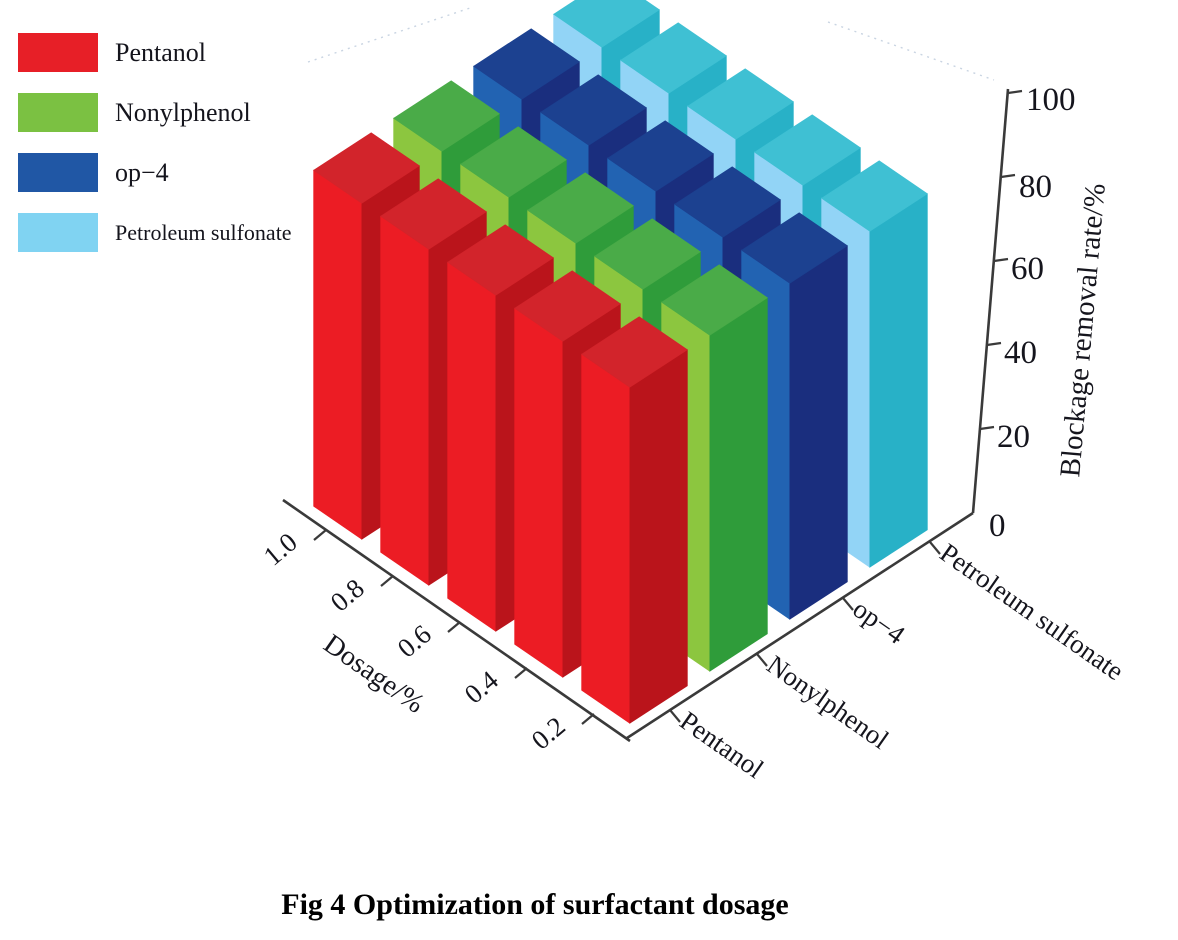  I want to click on depth-tick-label: Pentanol, so click(722, 744).